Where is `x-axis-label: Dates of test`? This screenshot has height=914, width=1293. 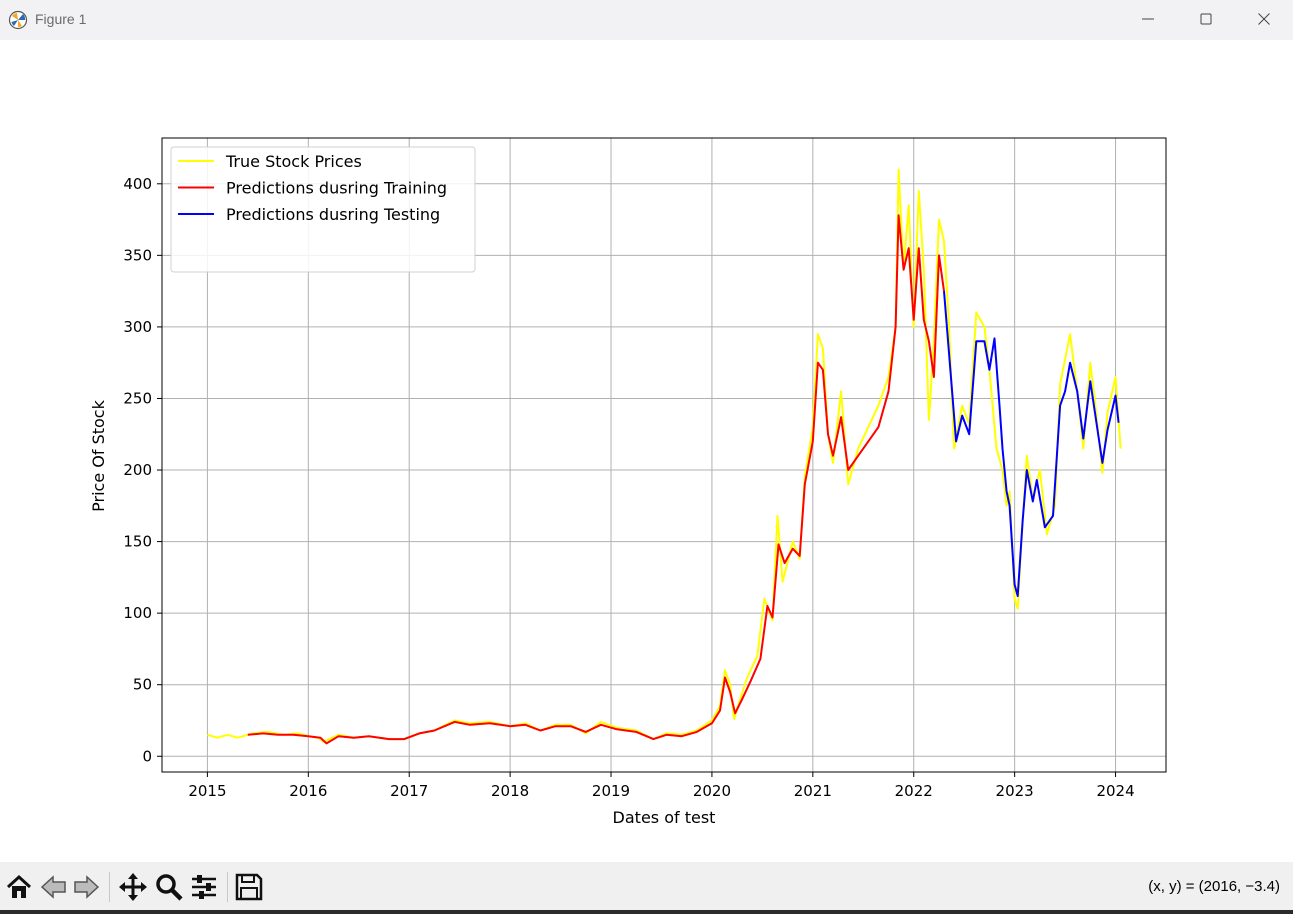
x-axis-label: Dates of test is located at coordinates (664, 817).